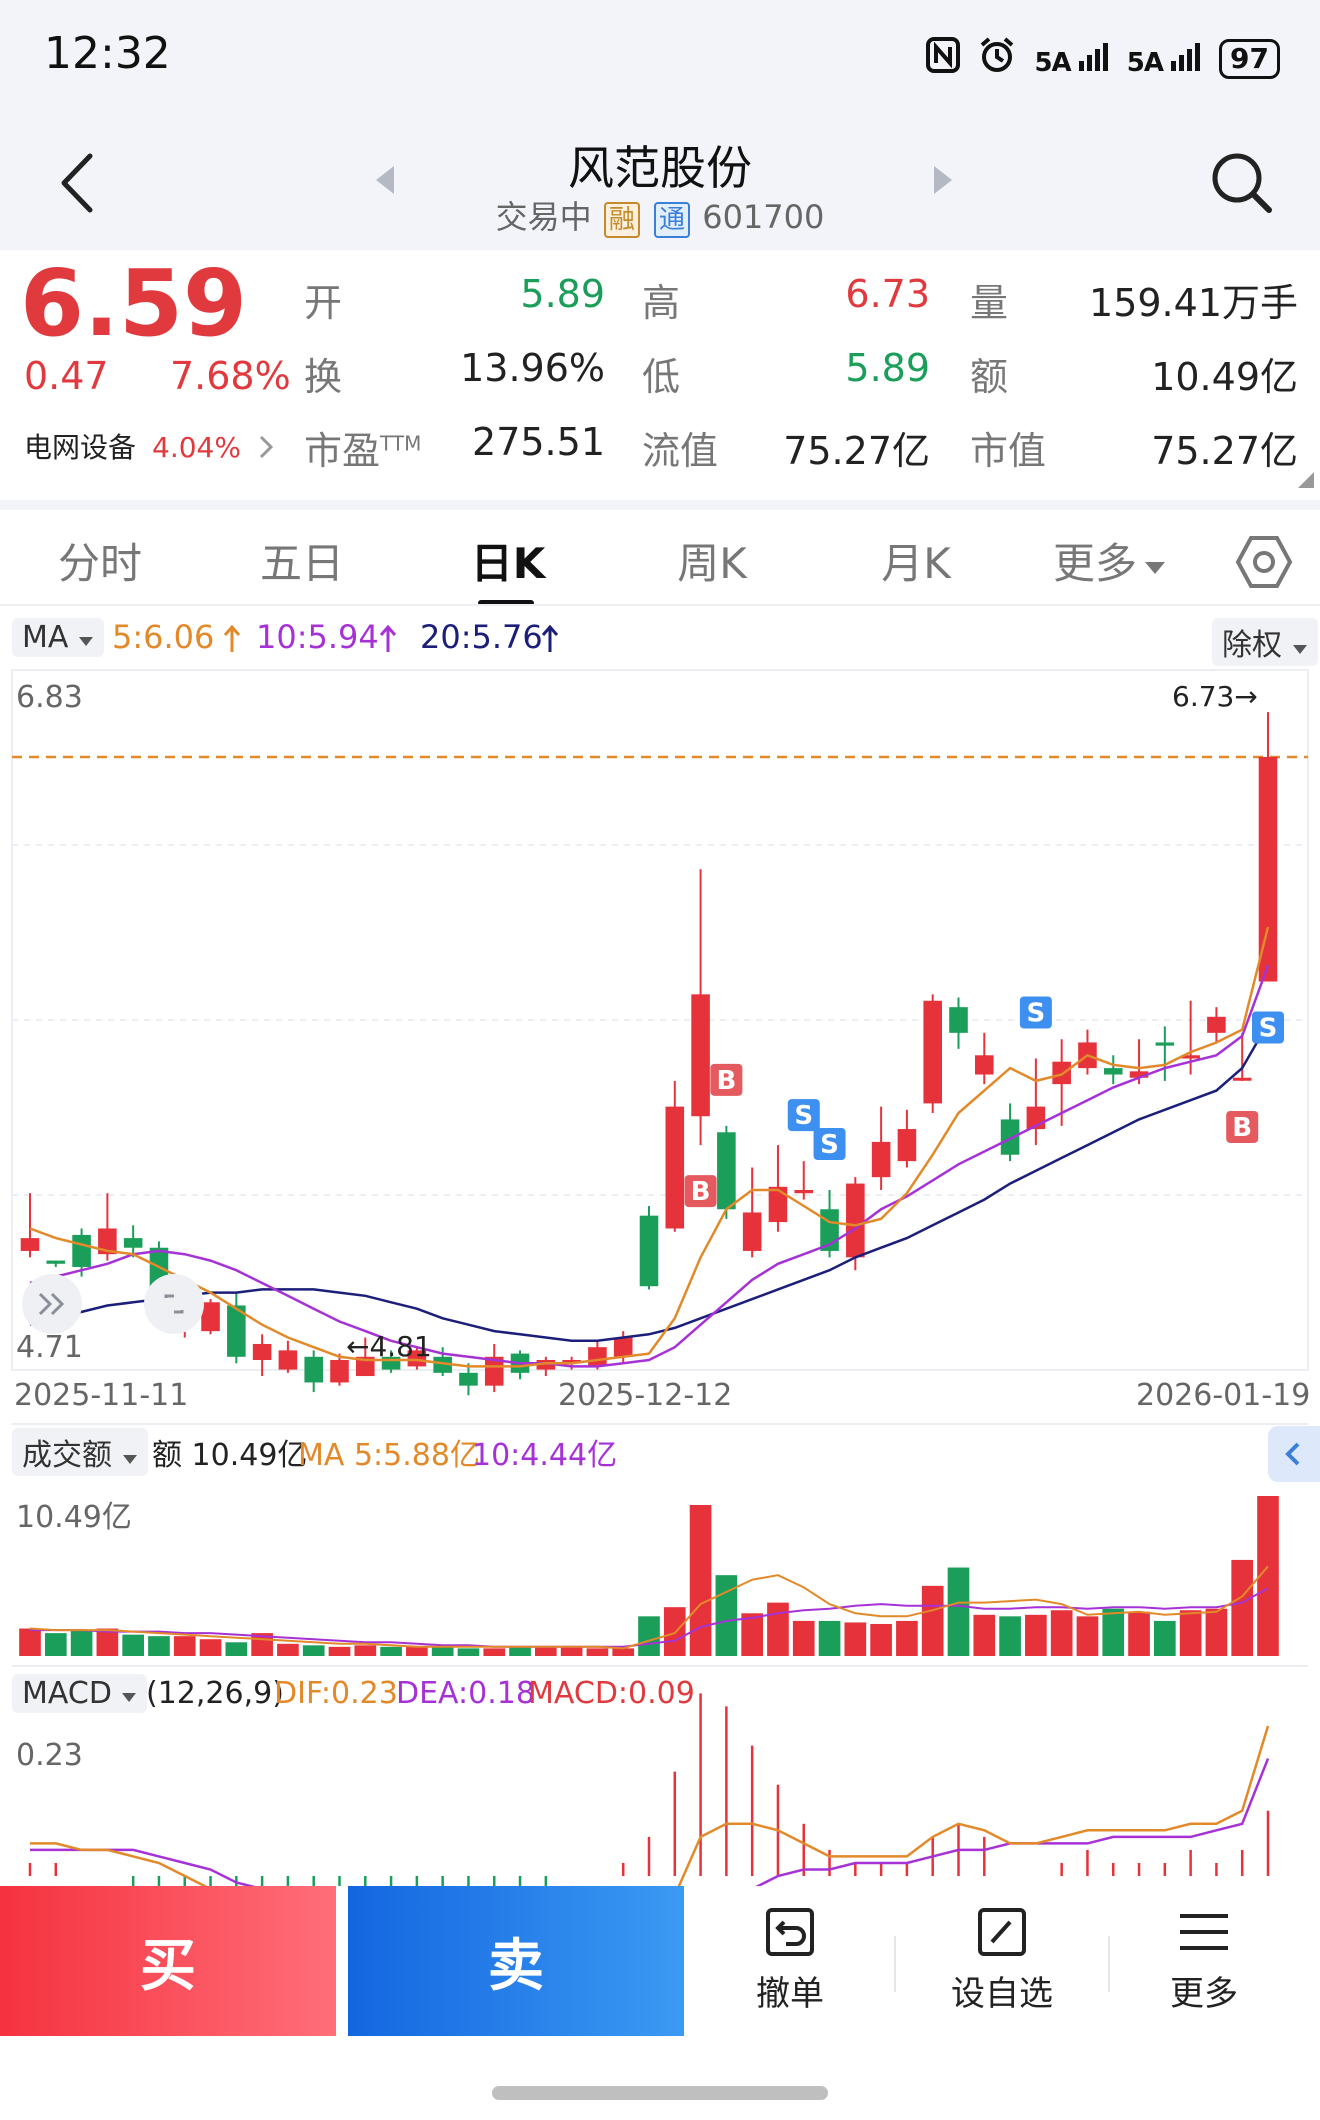  What do you see at coordinates (301, 563) in the screenshot?
I see `tab-five-day: 五日` at bounding box center [301, 563].